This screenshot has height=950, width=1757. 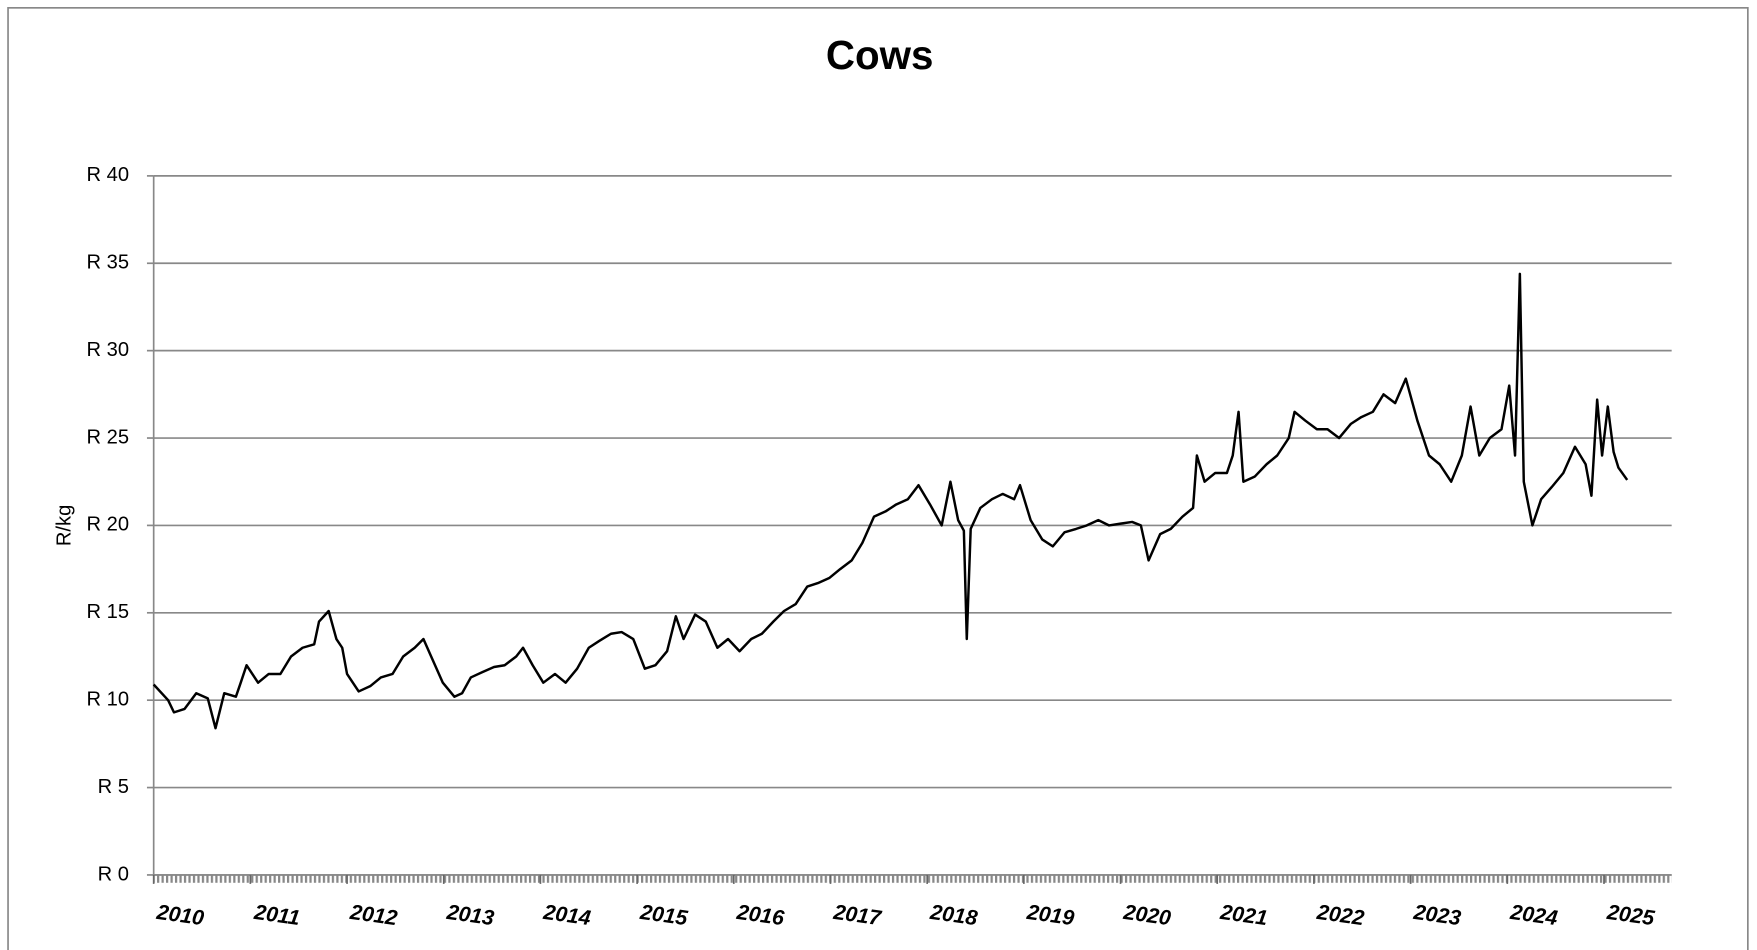 I want to click on y-axis-label: R/kg, so click(x=65, y=525).